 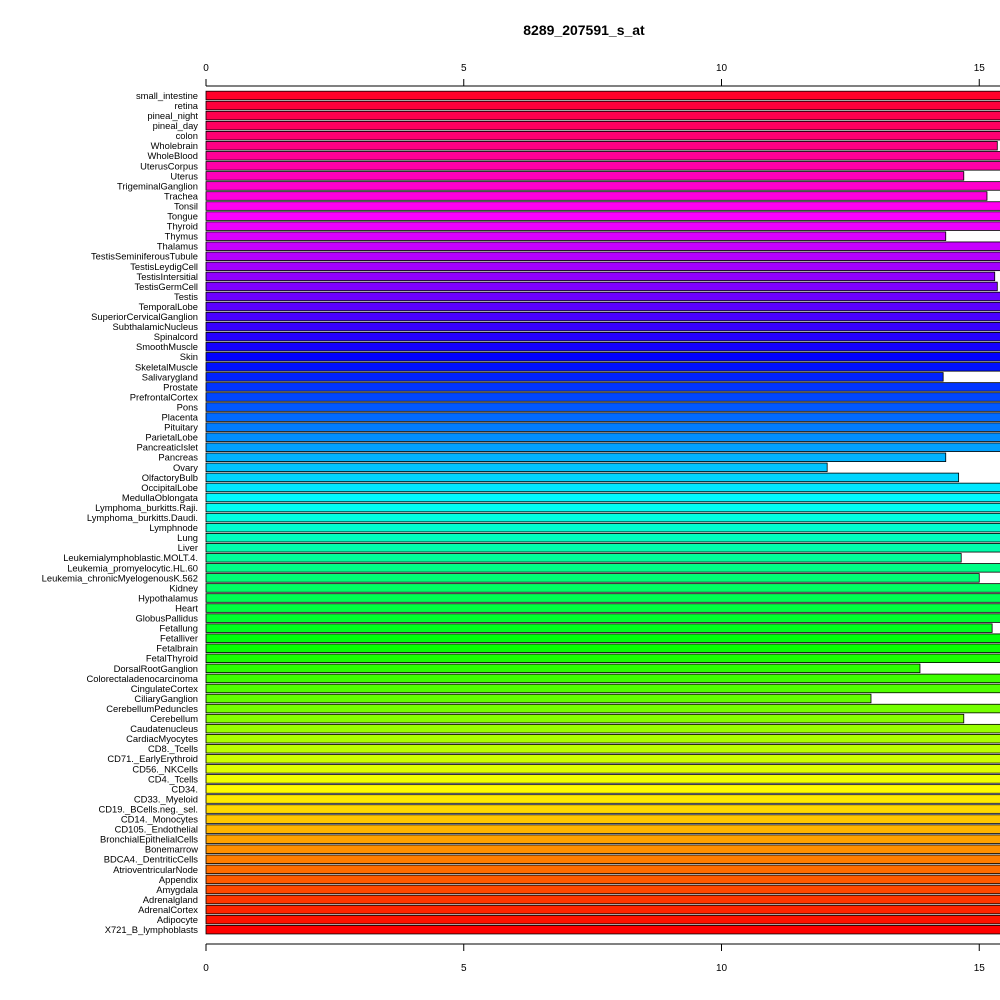 I want to click on bar-PancreaticIslet, so click(x=602, y=447).